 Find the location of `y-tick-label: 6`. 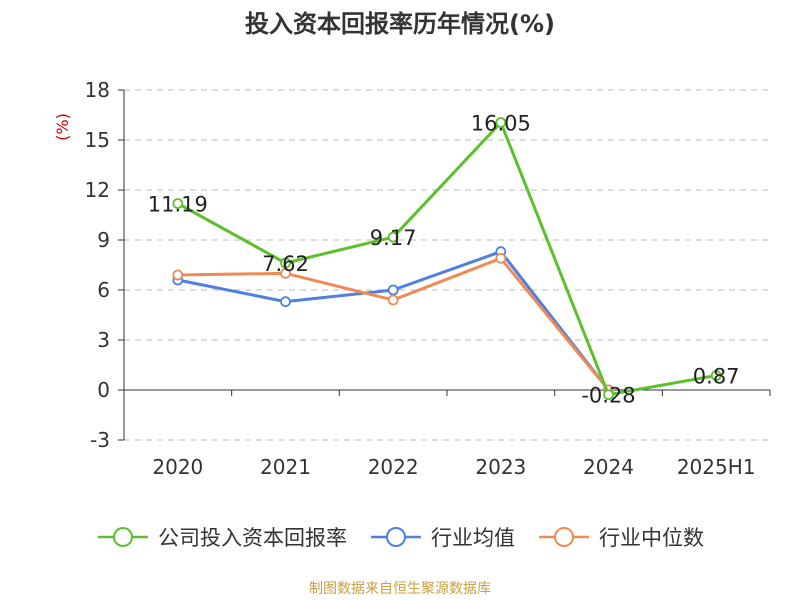

y-tick-label: 6 is located at coordinates (103, 290).